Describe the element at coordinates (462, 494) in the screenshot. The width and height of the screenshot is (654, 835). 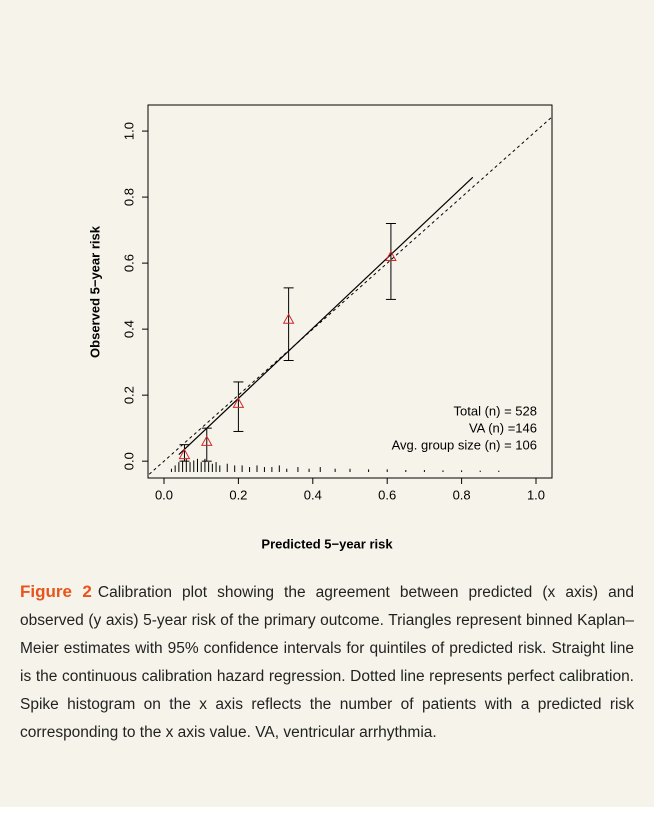
I see `x-tick-label: 0.8` at that location.